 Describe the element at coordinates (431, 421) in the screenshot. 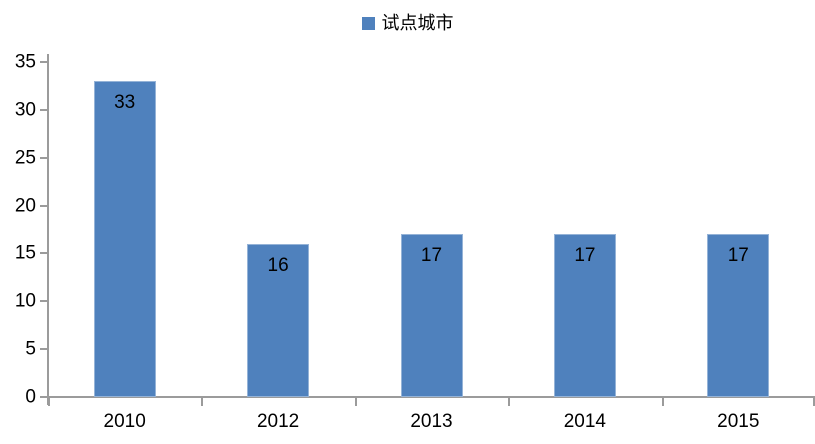

I see `x-axis-category-label: 2013` at that location.